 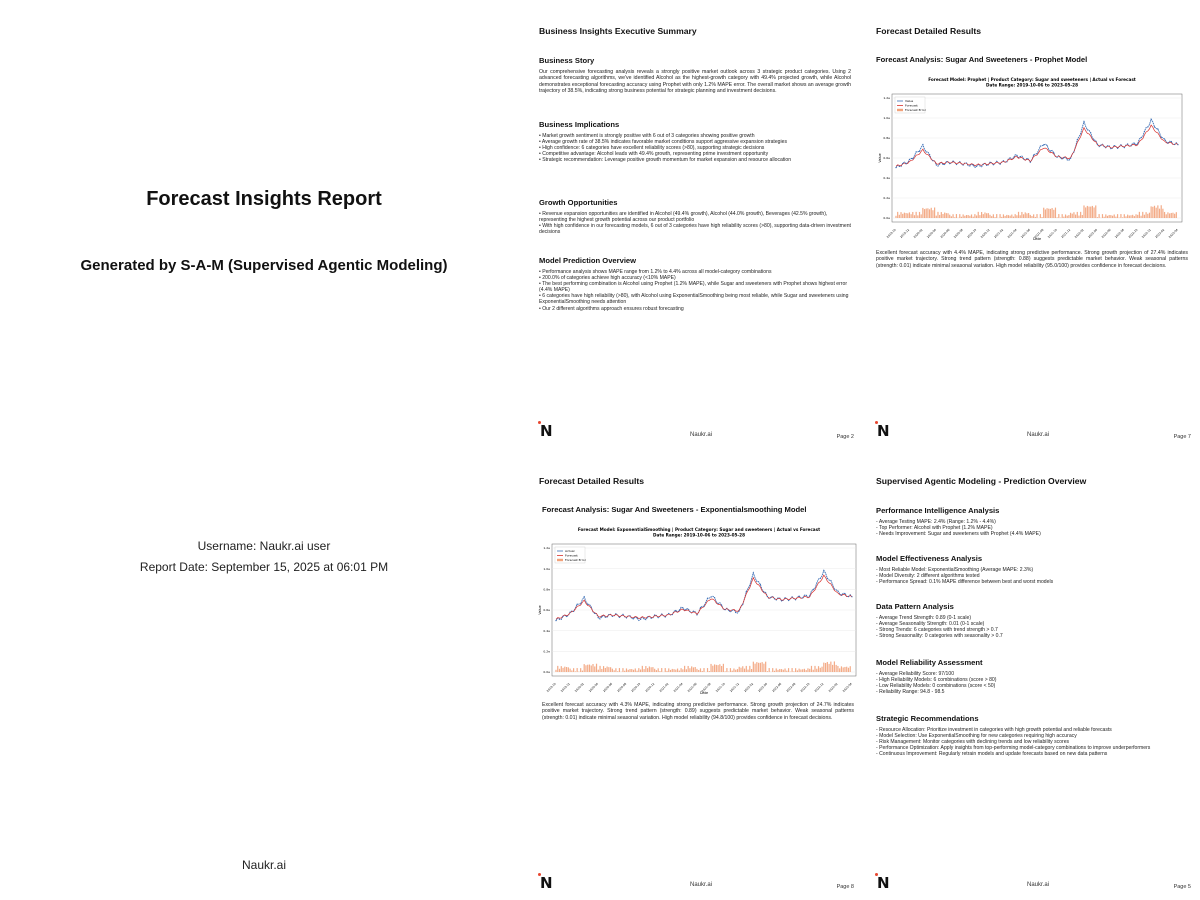 What do you see at coordinates (882, 430) in the screenshot?
I see `naukr-logo: N` at bounding box center [882, 430].